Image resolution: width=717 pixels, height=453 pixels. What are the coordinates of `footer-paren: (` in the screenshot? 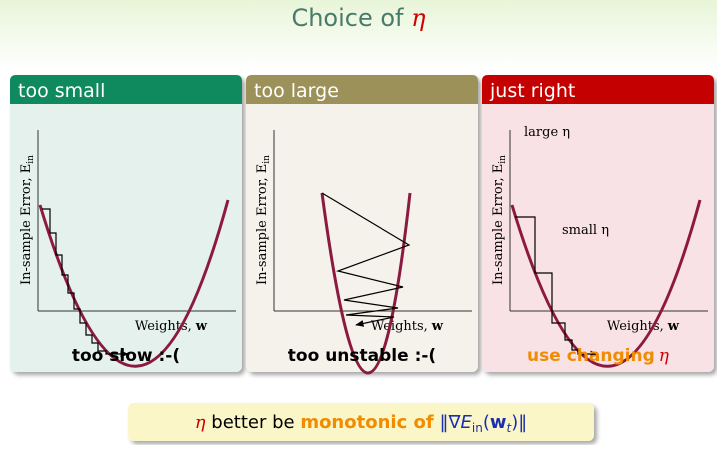 It's located at (486, 422).